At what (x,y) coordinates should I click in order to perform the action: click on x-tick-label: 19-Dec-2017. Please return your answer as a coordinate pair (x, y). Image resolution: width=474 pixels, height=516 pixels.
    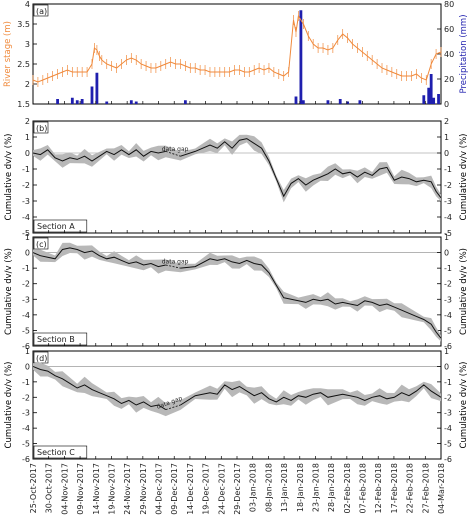
    Looking at the image, I should click on (206, 489).